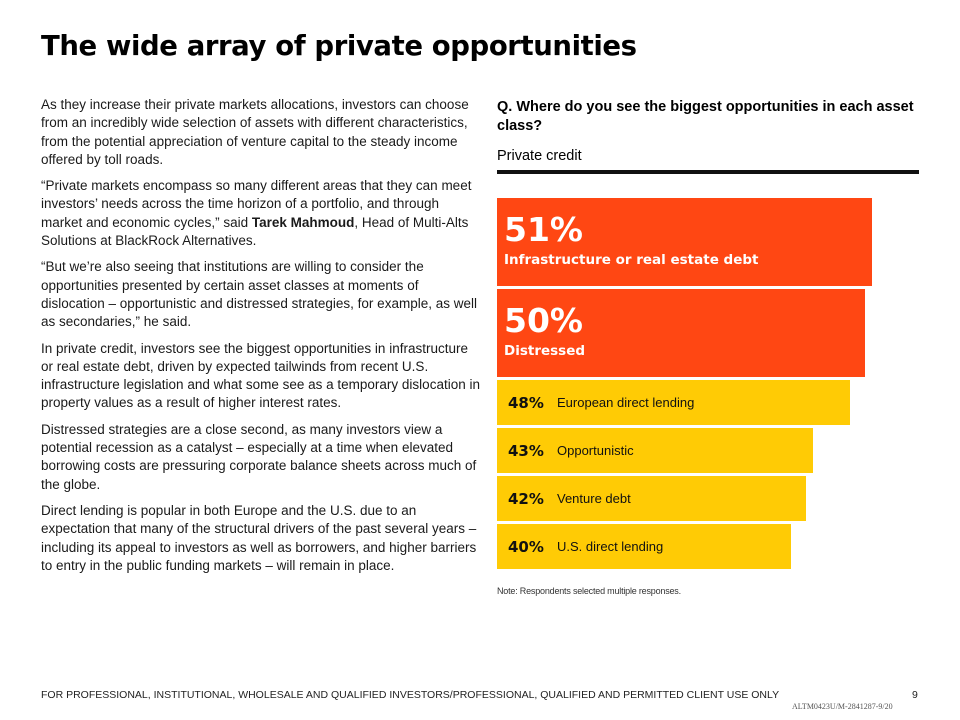 The image size is (960, 720). What do you see at coordinates (543, 229) in the screenshot?
I see `bar-value-label: 51%` at bounding box center [543, 229].